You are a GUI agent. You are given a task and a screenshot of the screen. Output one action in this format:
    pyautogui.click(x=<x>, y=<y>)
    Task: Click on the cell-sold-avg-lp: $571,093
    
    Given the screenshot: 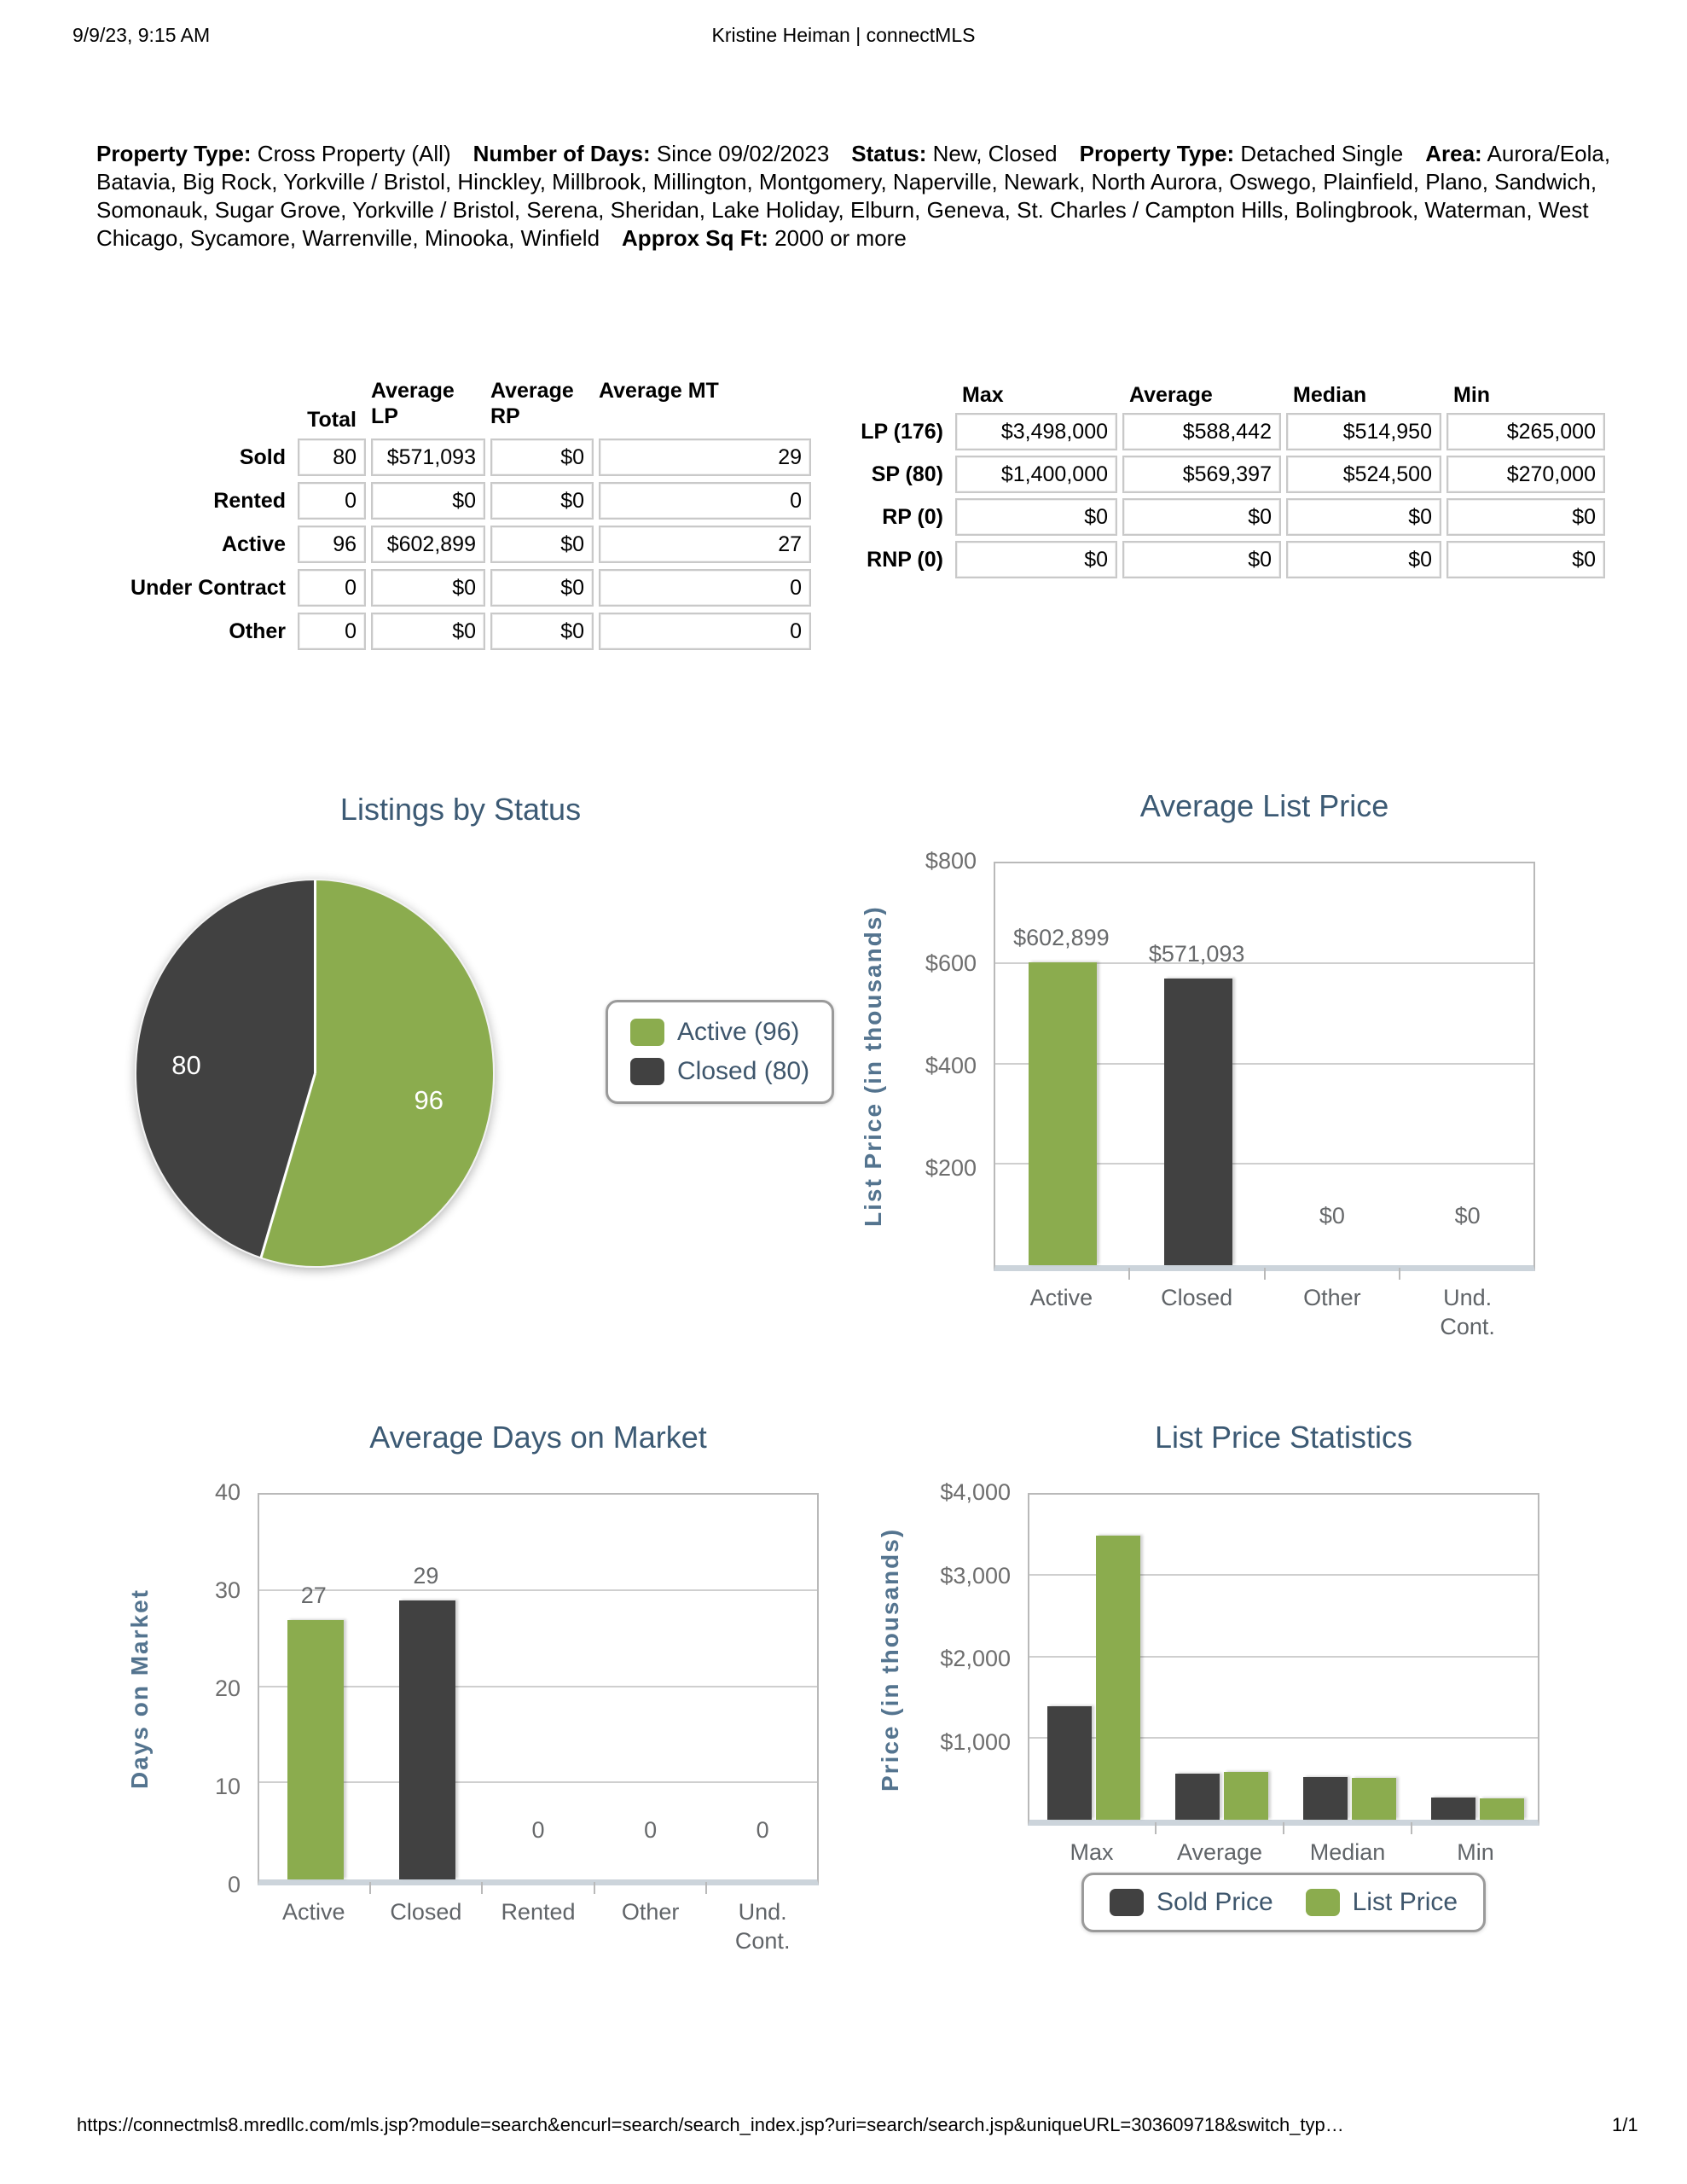 What is the action you would take?
    pyautogui.click(x=428, y=458)
    